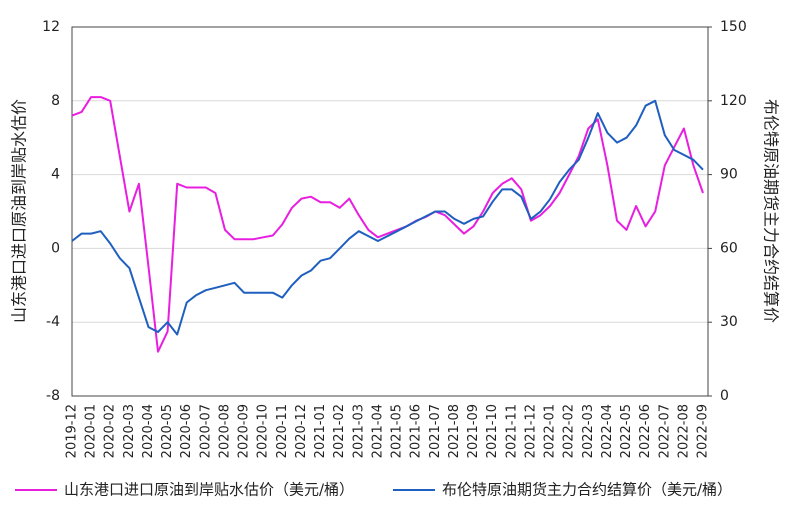 The image size is (789, 519). I want to click on x-tick-label: 2021-12, so click(530, 431).